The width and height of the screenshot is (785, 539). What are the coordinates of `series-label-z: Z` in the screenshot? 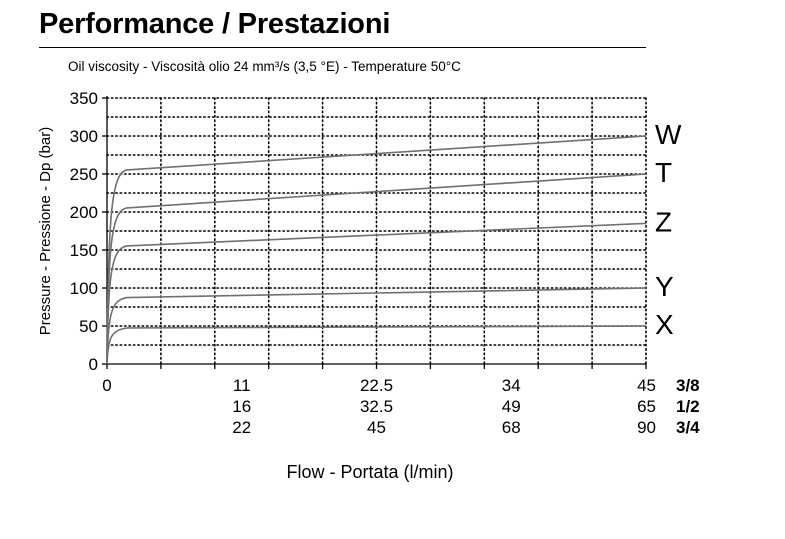 It's located at (663, 221).